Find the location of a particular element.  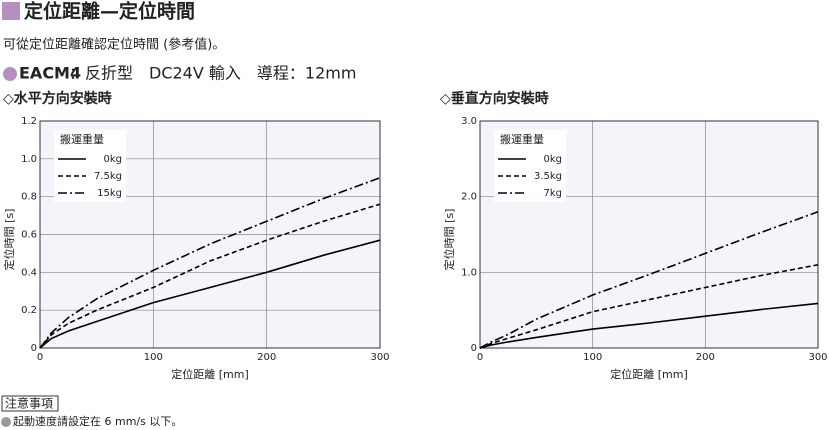

y-tick-label: 2.0 is located at coordinates (469, 197).